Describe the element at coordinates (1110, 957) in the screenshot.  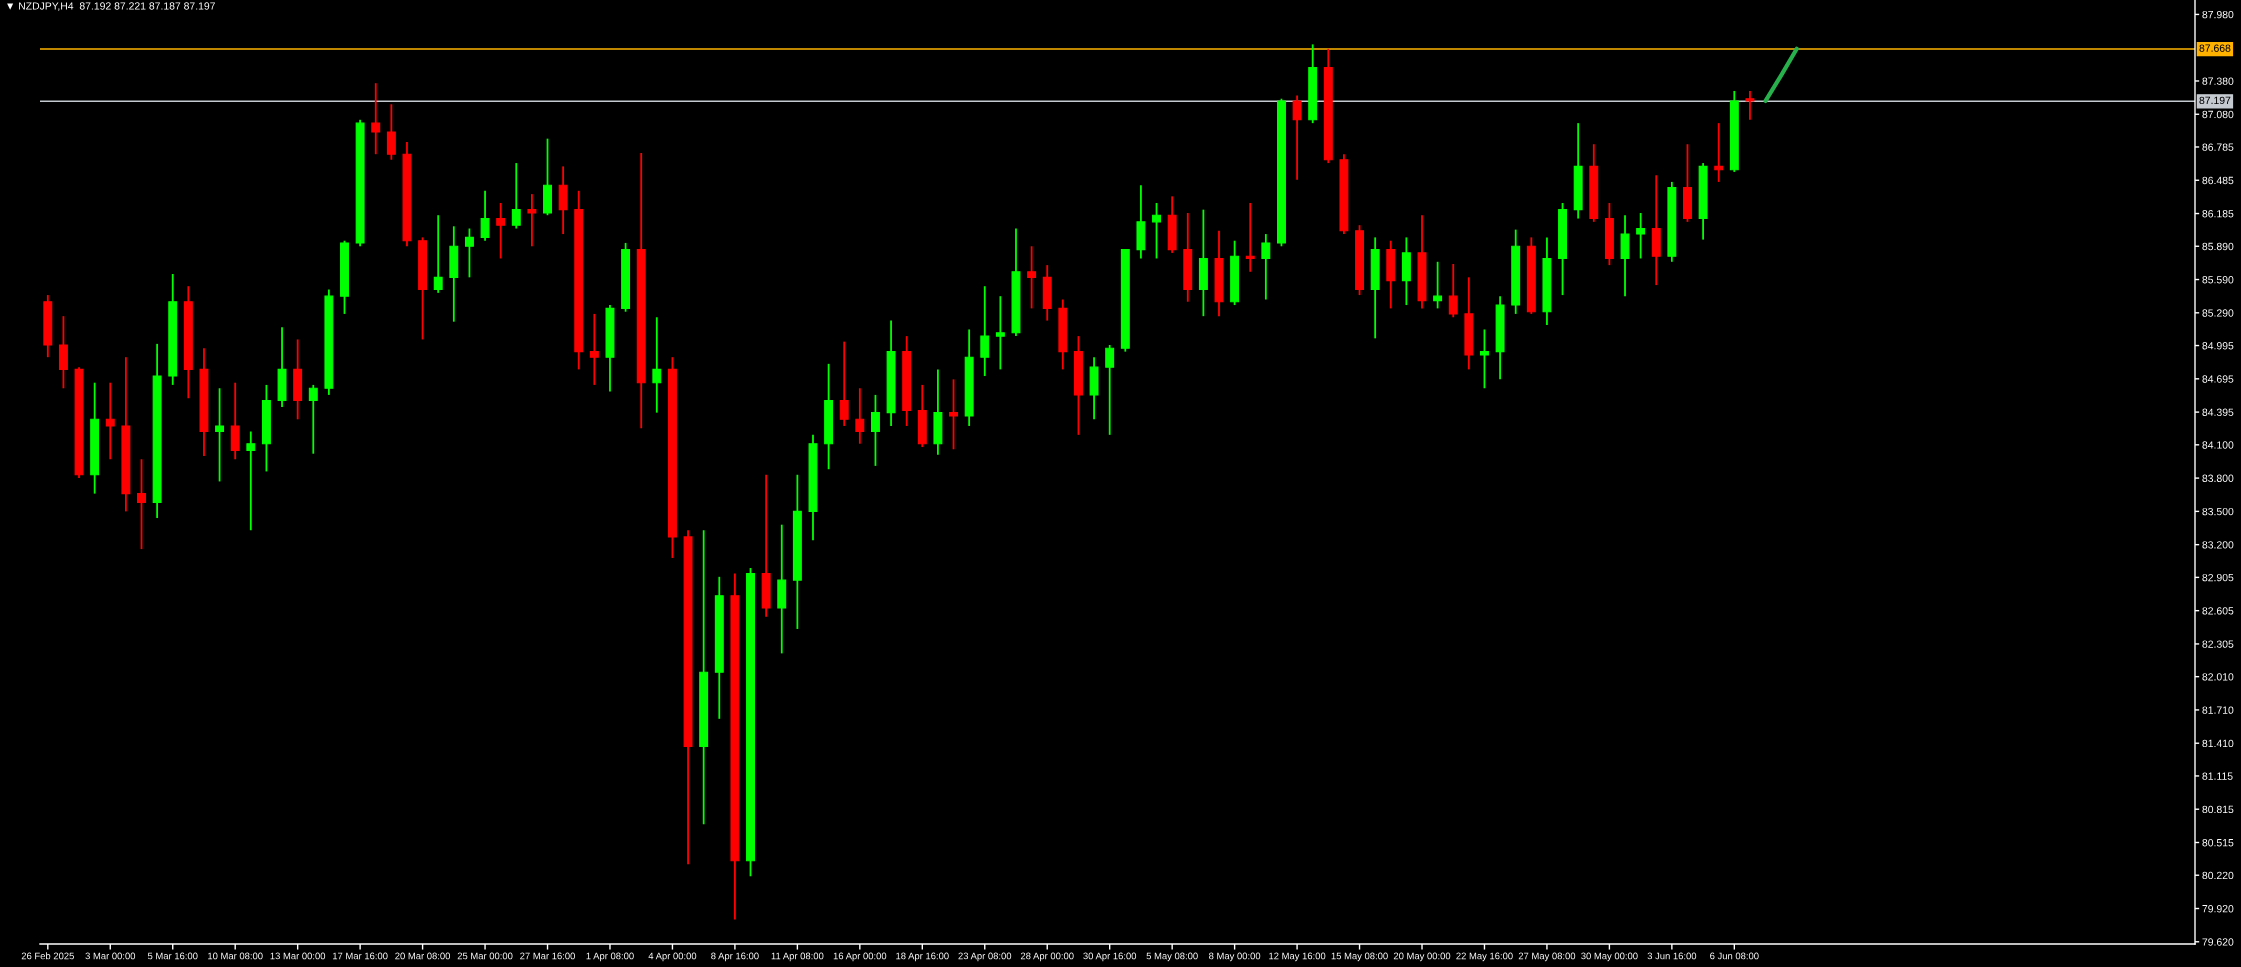
I see `x-tick-label: 30 Apr 16:00` at that location.